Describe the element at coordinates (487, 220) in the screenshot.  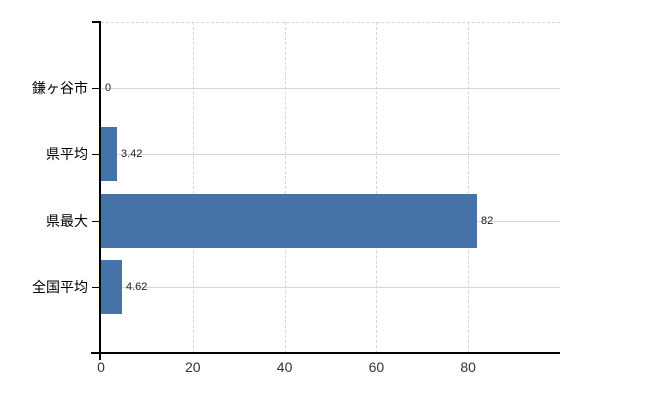
I see `bar-value-label: 82` at that location.